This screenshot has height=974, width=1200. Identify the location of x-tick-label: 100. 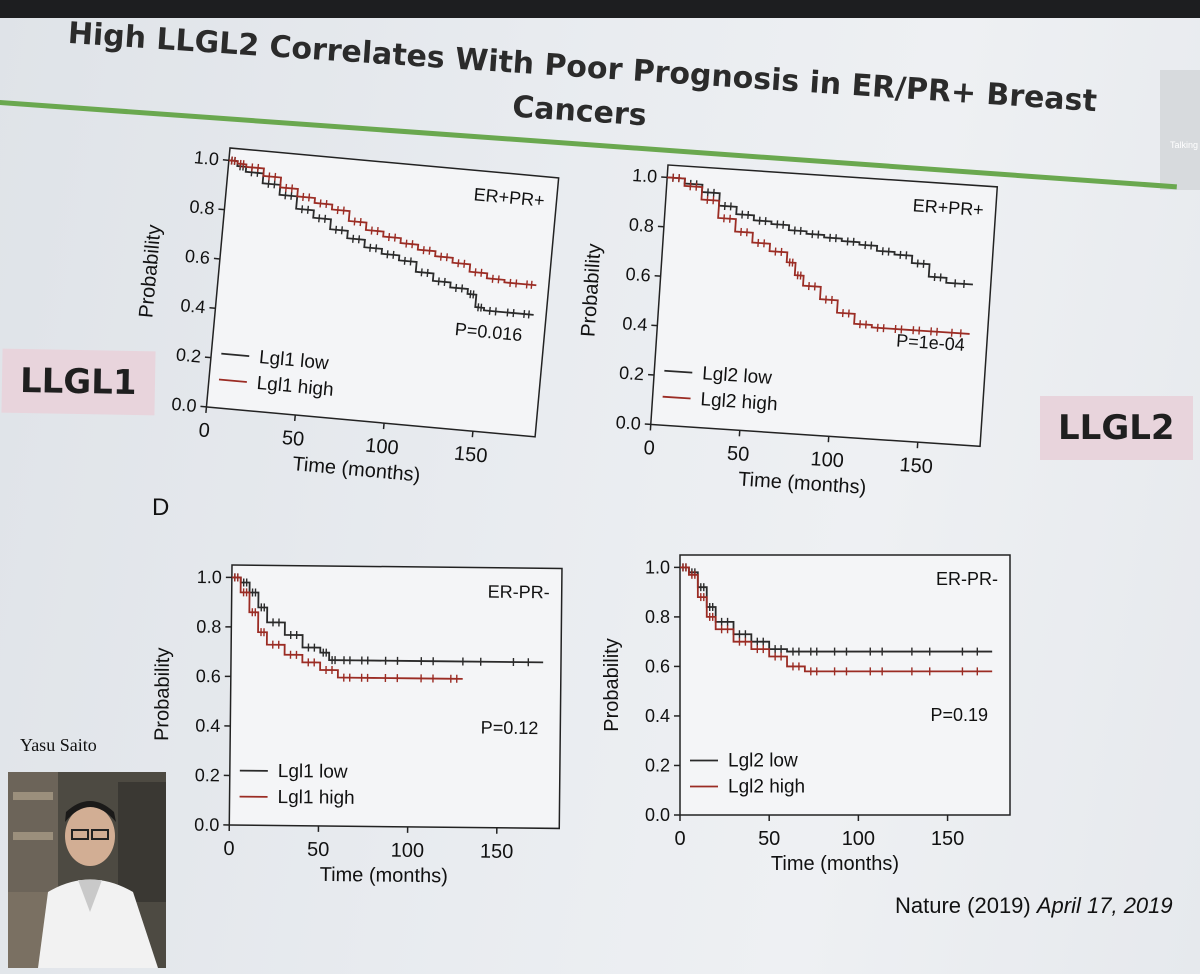
(827, 460).